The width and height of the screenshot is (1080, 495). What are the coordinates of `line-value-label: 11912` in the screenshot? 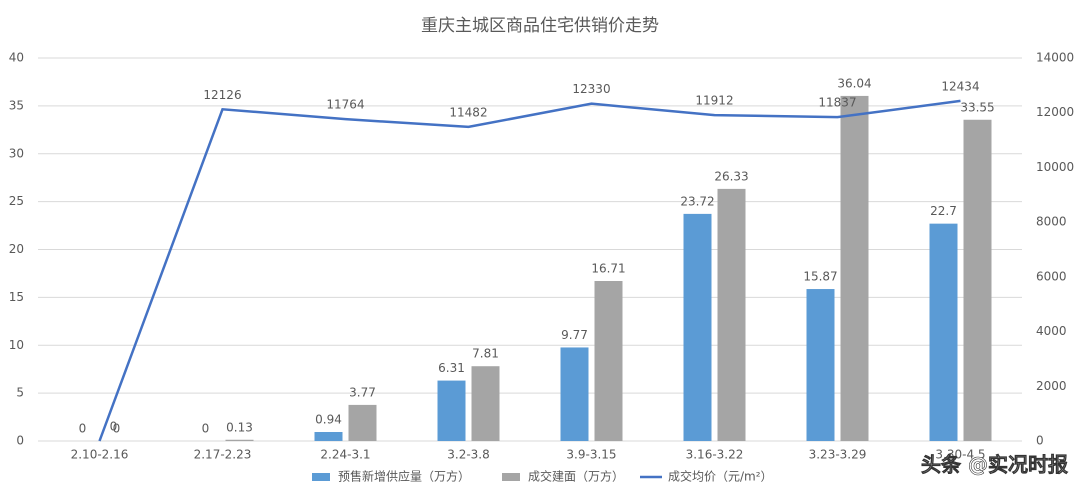 It's located at (714, 101).